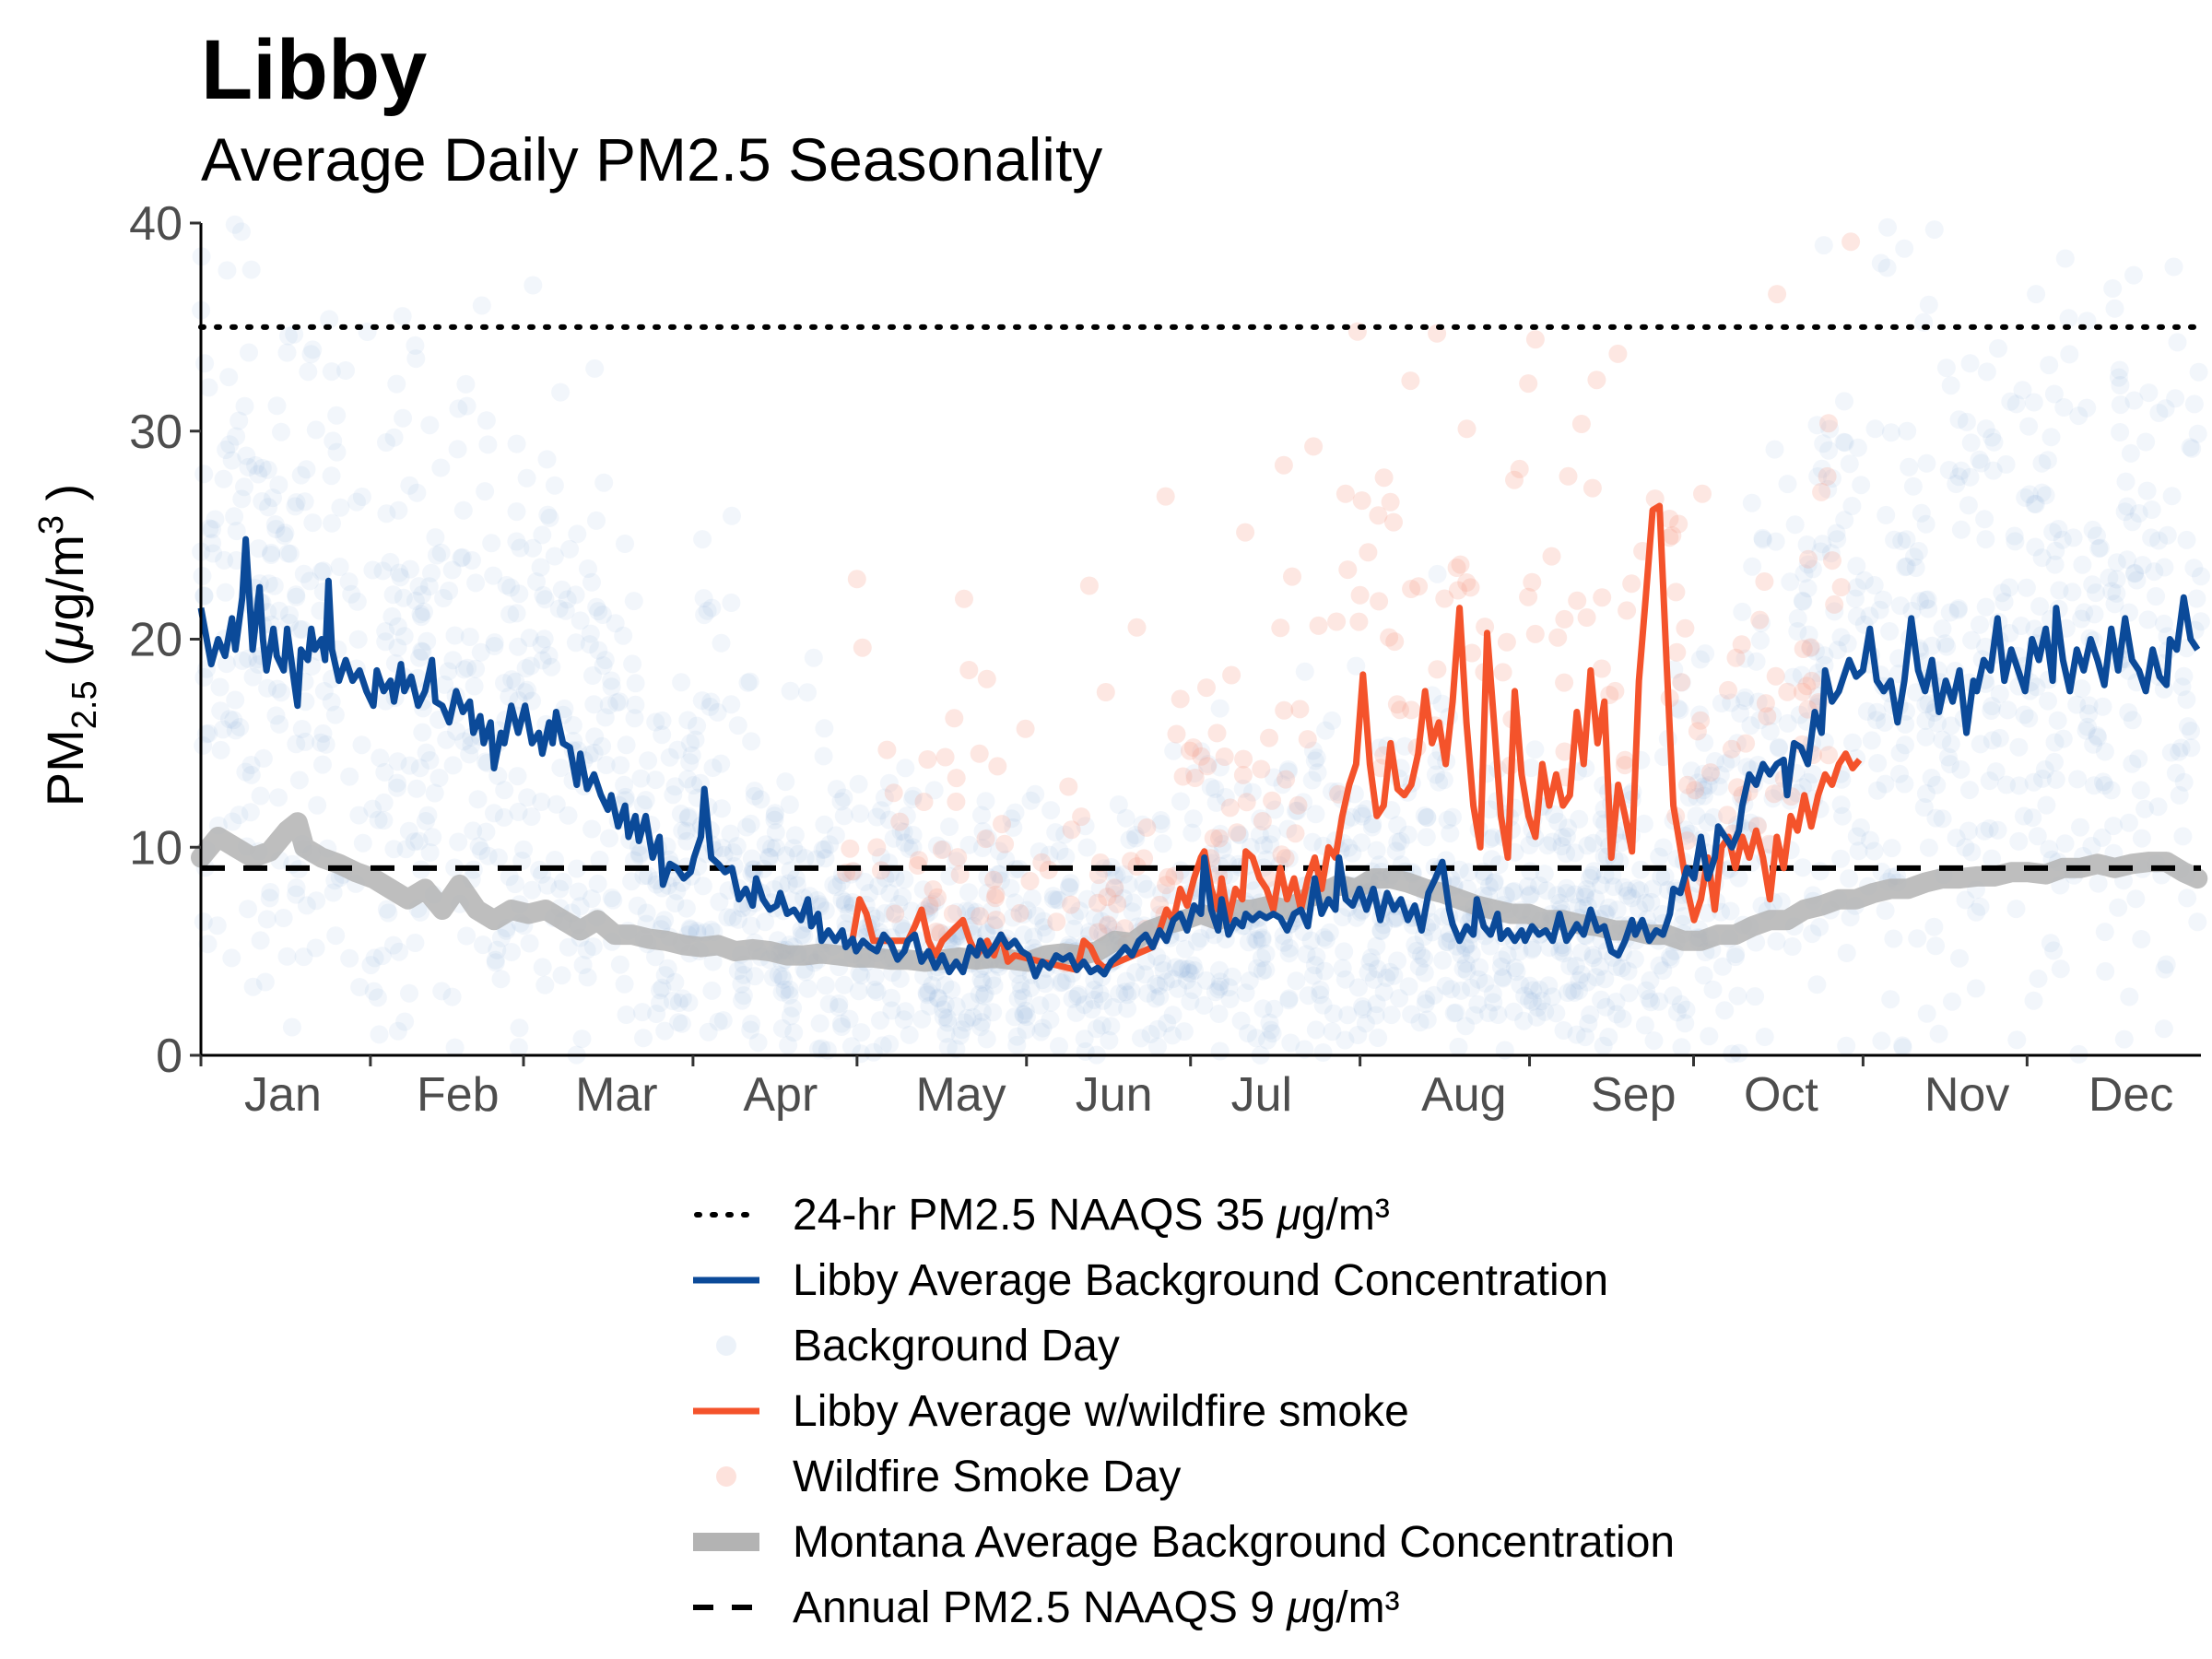 This screenshot has width=2212, height=1659. Describe the element at coordinates (1114, 1095) in the screenshot. I see `x-tick-label: Jun` at that location.